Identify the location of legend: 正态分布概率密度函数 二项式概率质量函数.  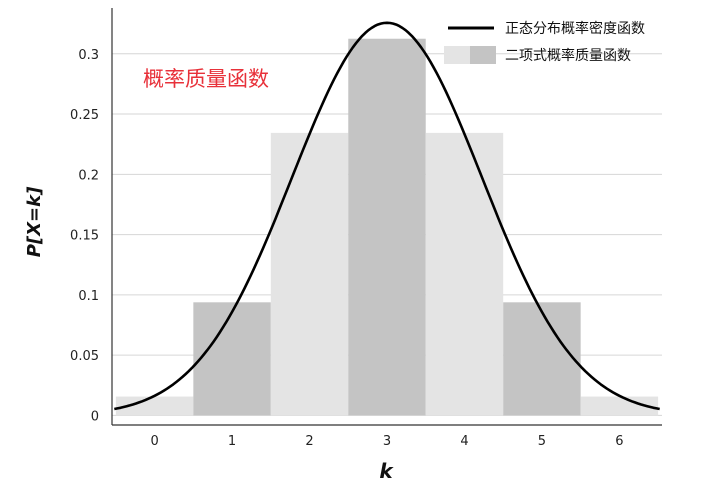
(544, 42).